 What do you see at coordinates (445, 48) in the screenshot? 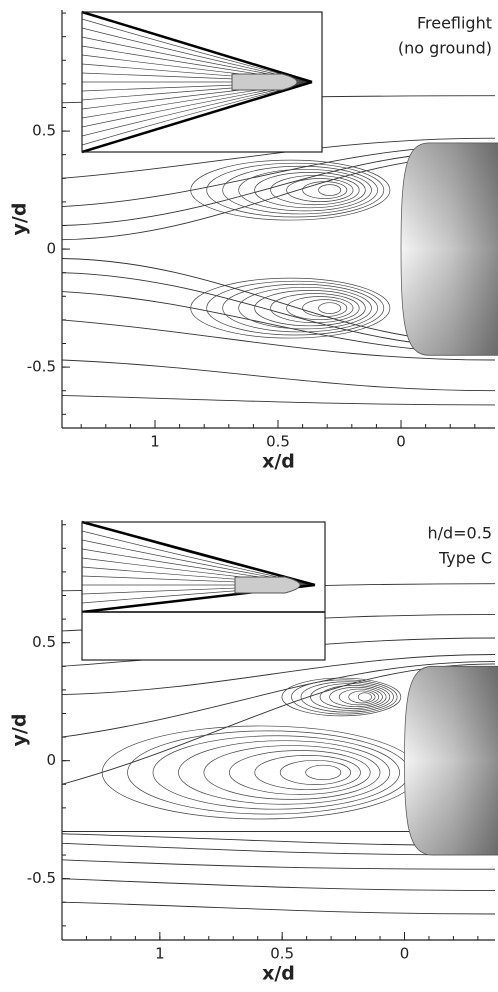
I see `annotation: (no ground)` at bounding box center [445, 48].